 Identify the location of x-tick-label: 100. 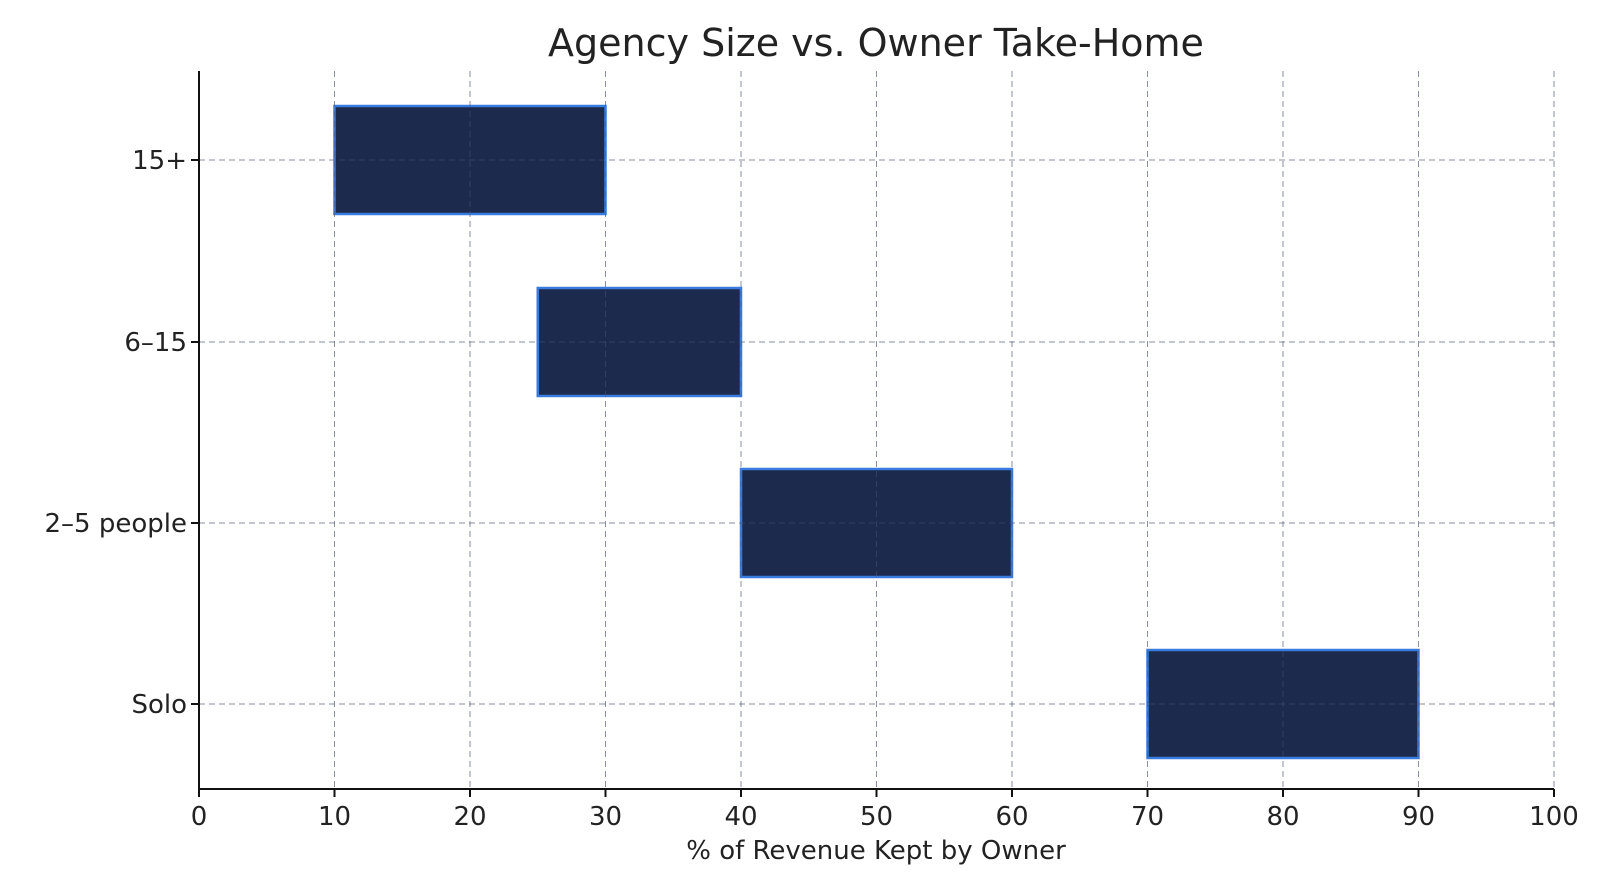
(1554, 817).